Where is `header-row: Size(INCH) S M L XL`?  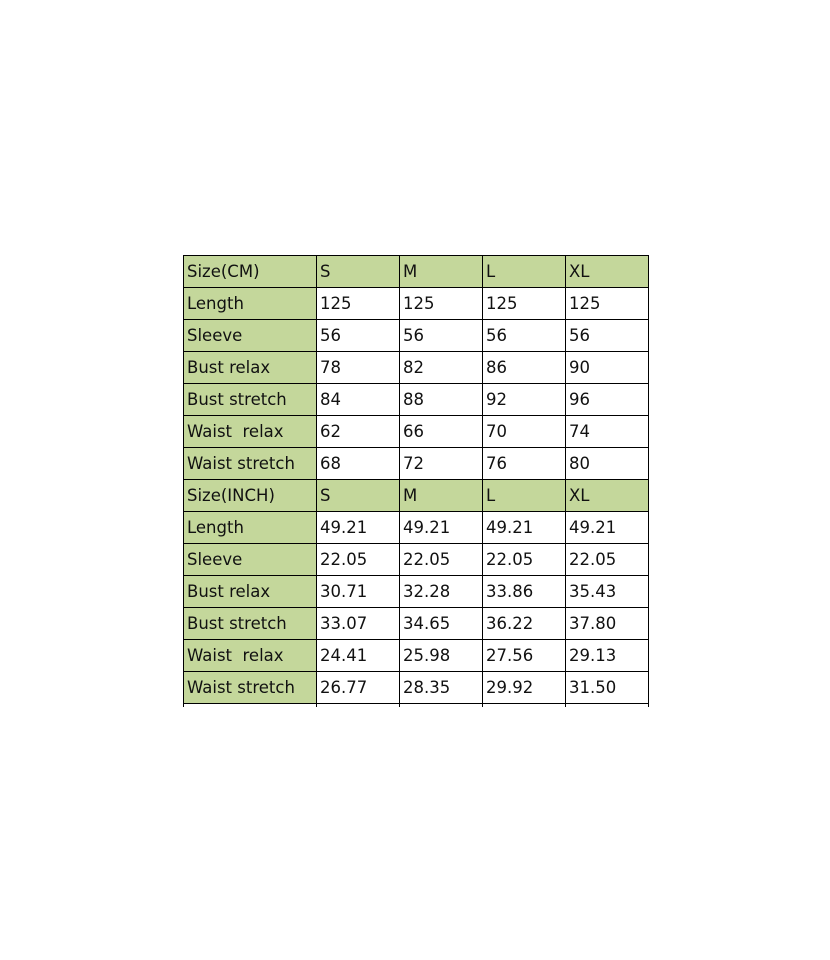
header-row: Size(INCH) S M L XL is located at coordinates (416, 495).